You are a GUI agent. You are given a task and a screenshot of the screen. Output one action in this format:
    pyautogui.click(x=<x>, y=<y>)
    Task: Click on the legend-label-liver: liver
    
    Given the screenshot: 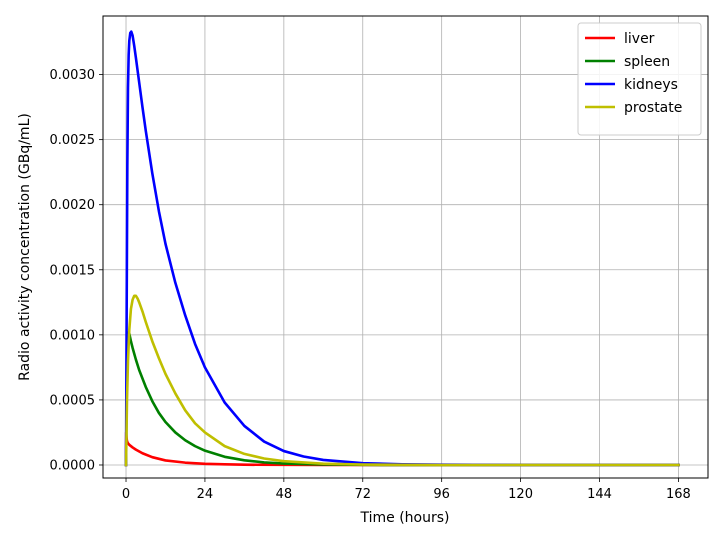 What is the action you would take?
    pyautogui.click(x=639, y=39)
    